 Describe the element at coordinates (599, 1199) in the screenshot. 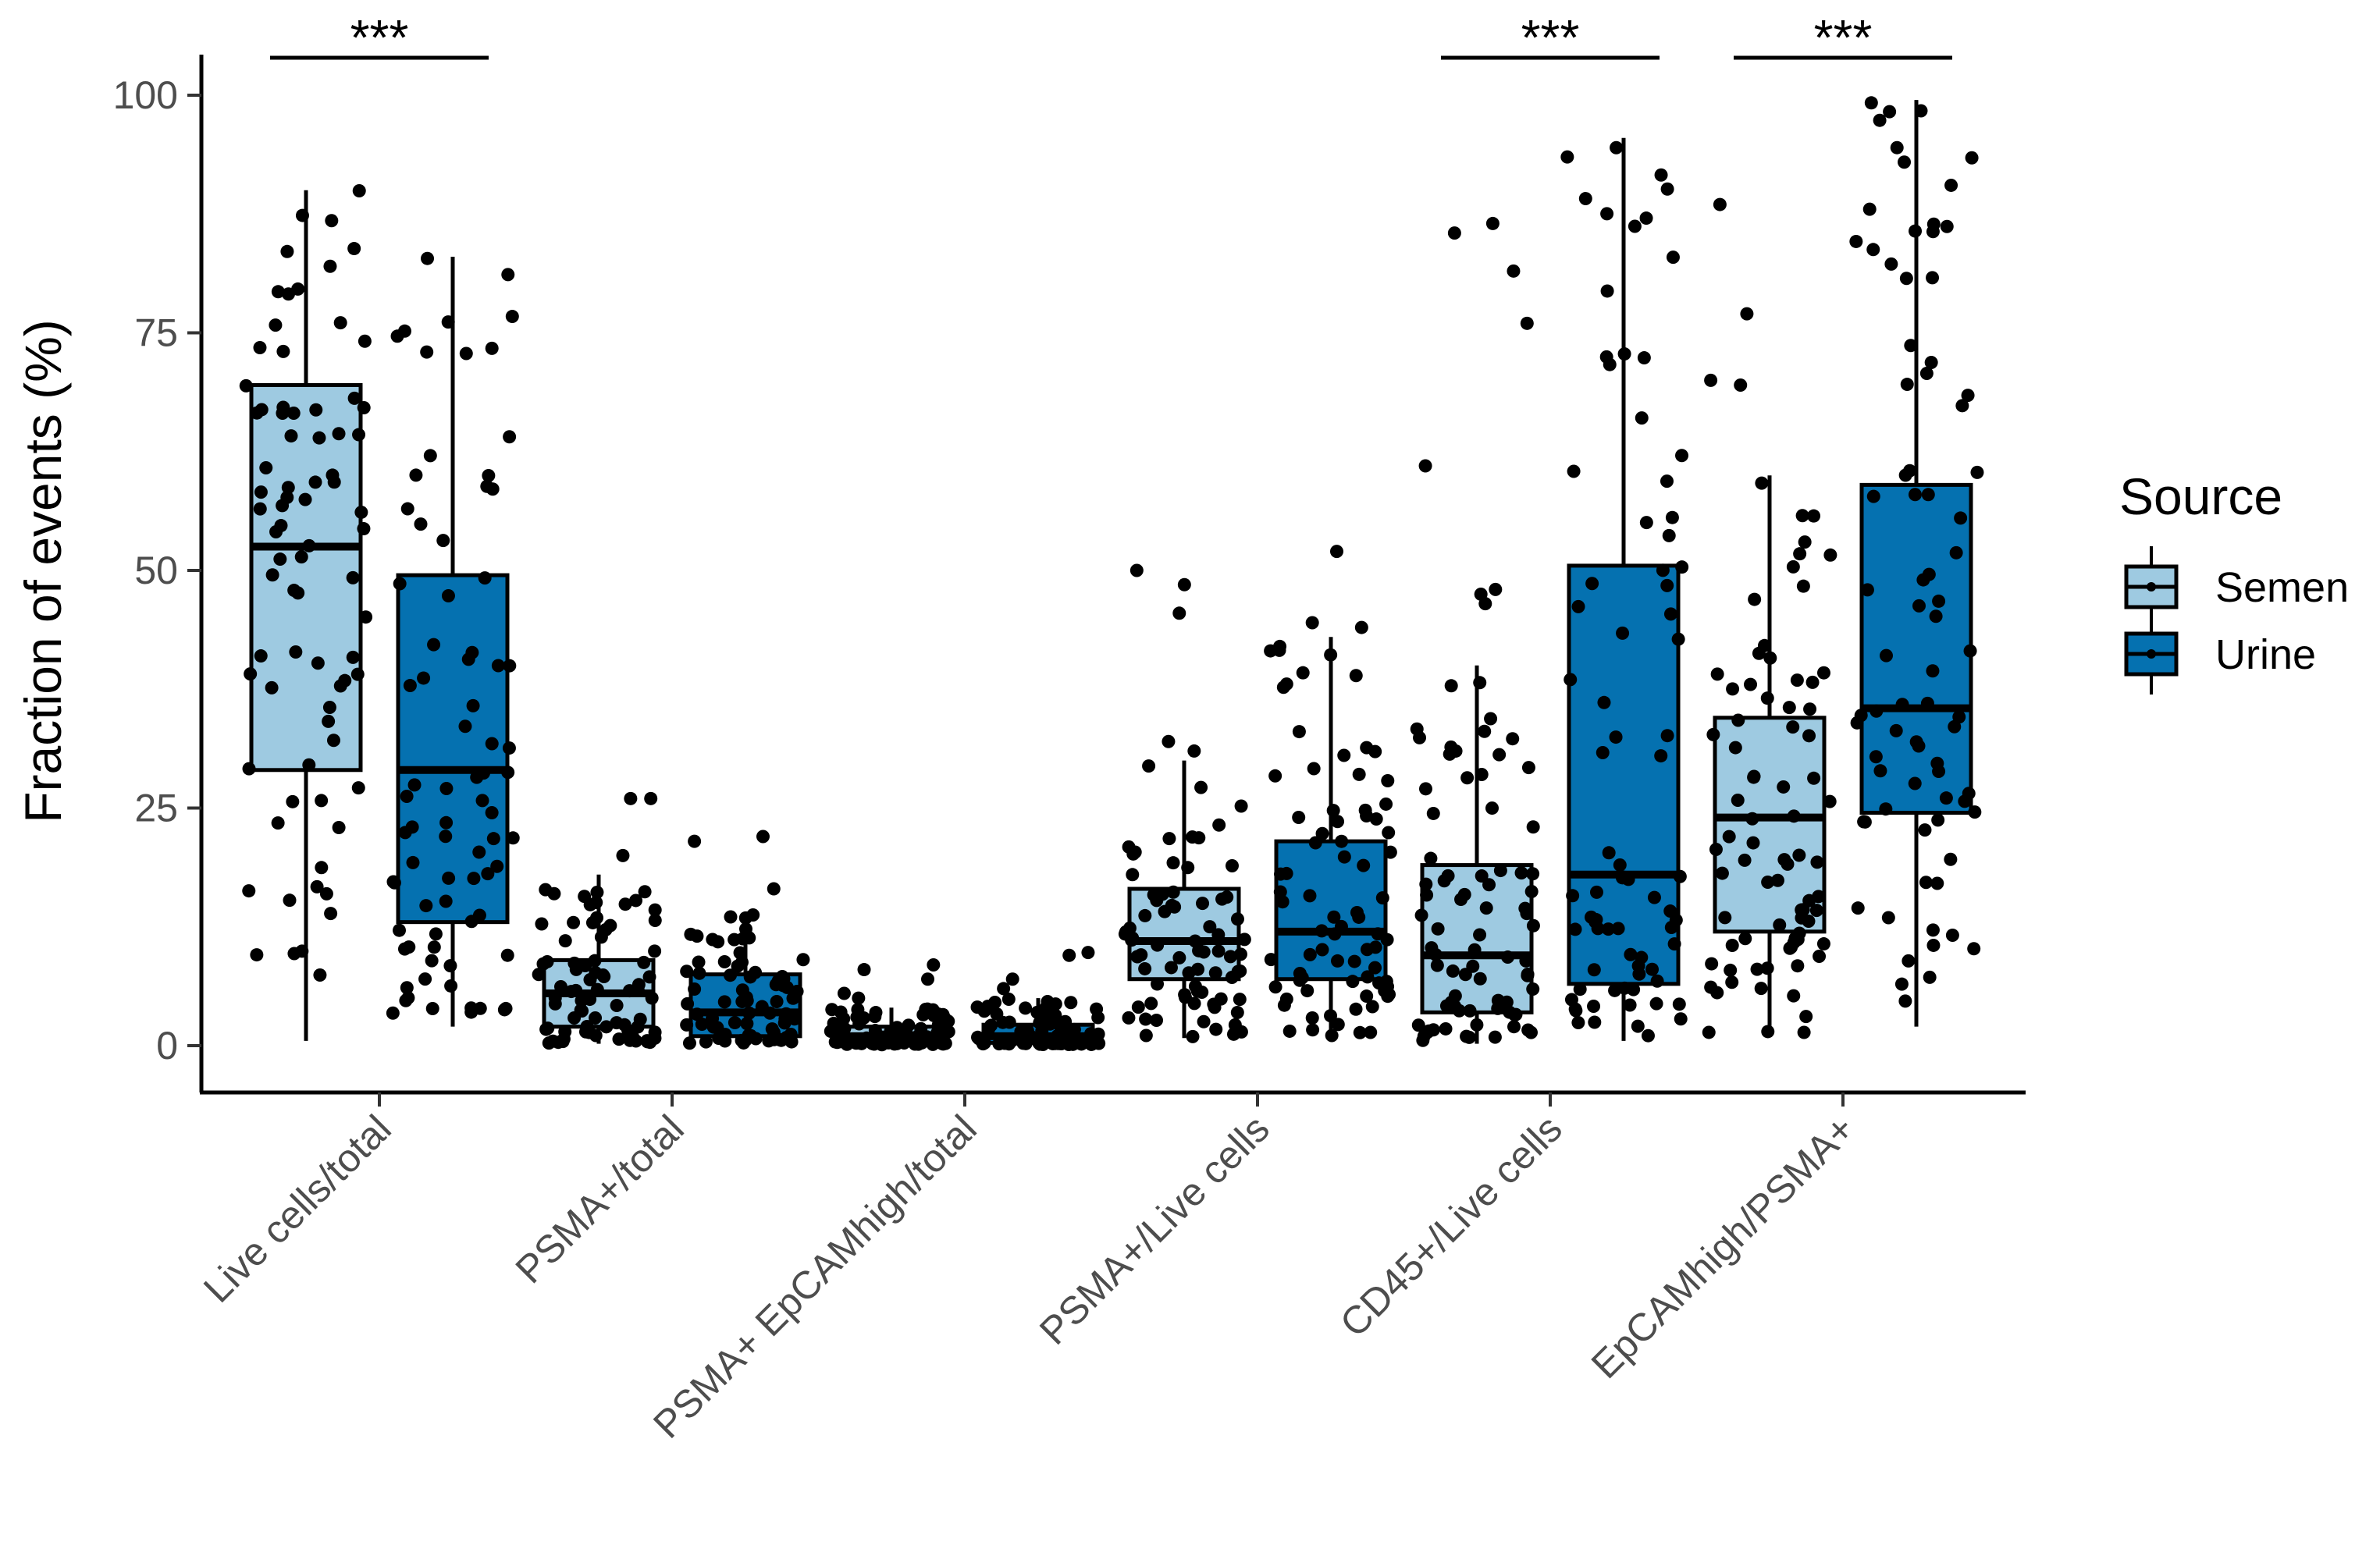

I see `x-tick-label: PSMA+/total` at that location.